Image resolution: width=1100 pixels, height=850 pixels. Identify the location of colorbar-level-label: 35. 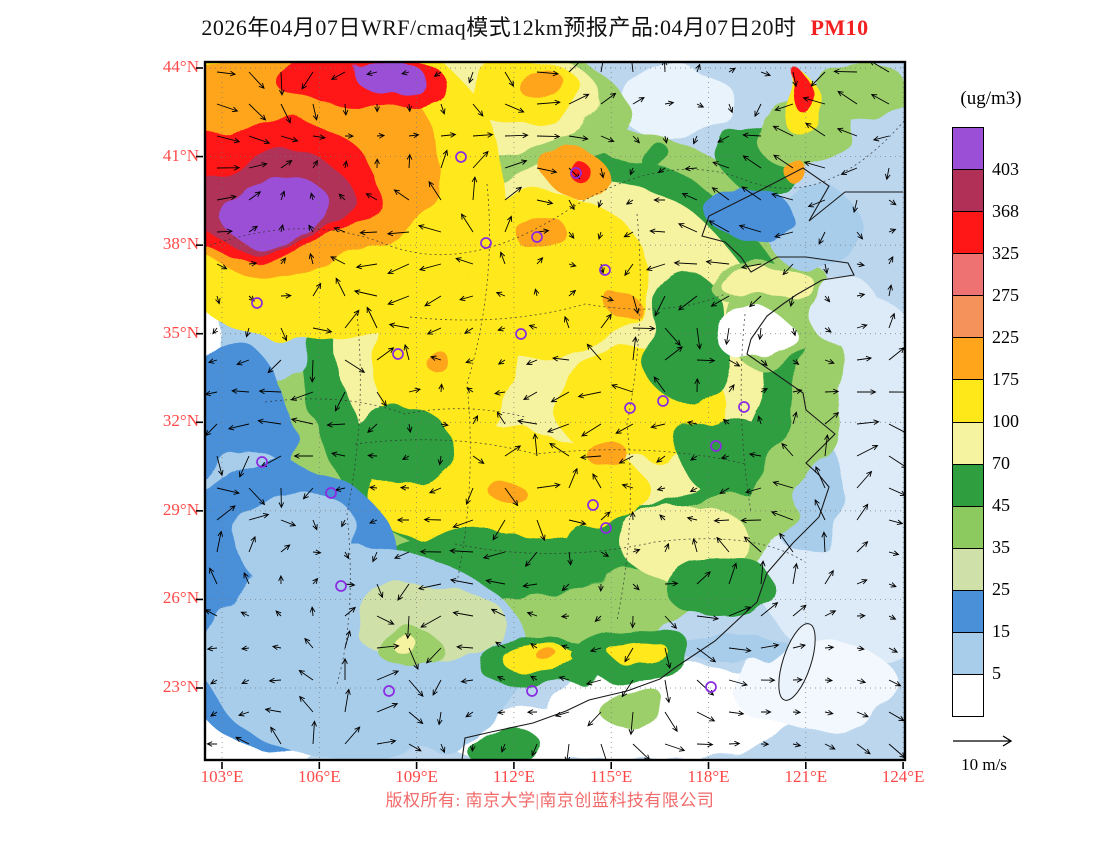
(1001, 547).